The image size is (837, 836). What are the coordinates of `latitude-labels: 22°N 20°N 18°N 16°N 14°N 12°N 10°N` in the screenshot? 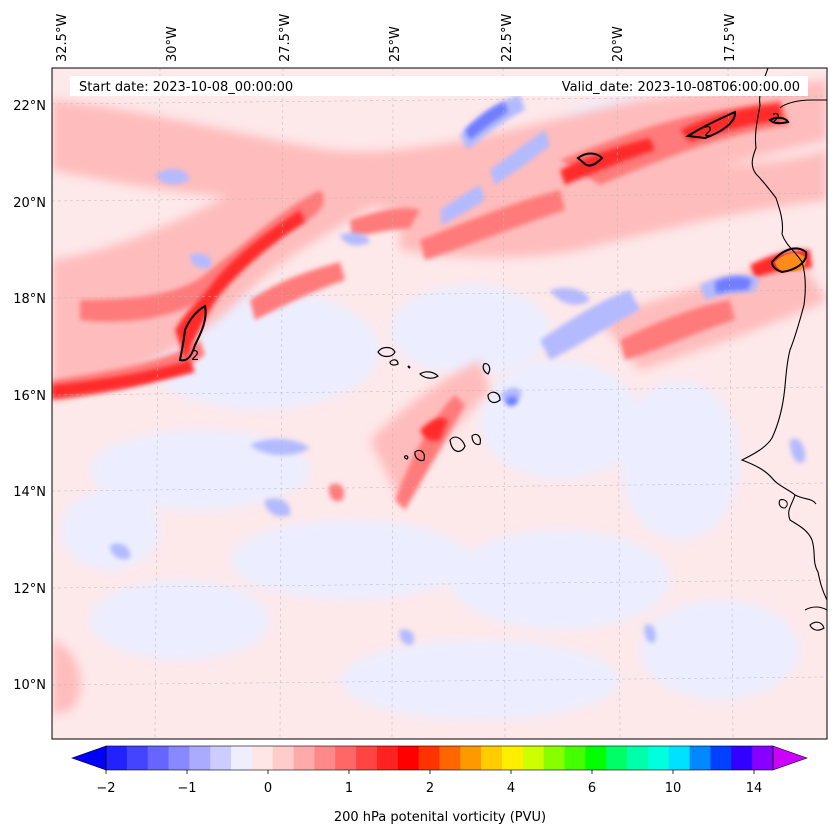 It's located at (29, 396).